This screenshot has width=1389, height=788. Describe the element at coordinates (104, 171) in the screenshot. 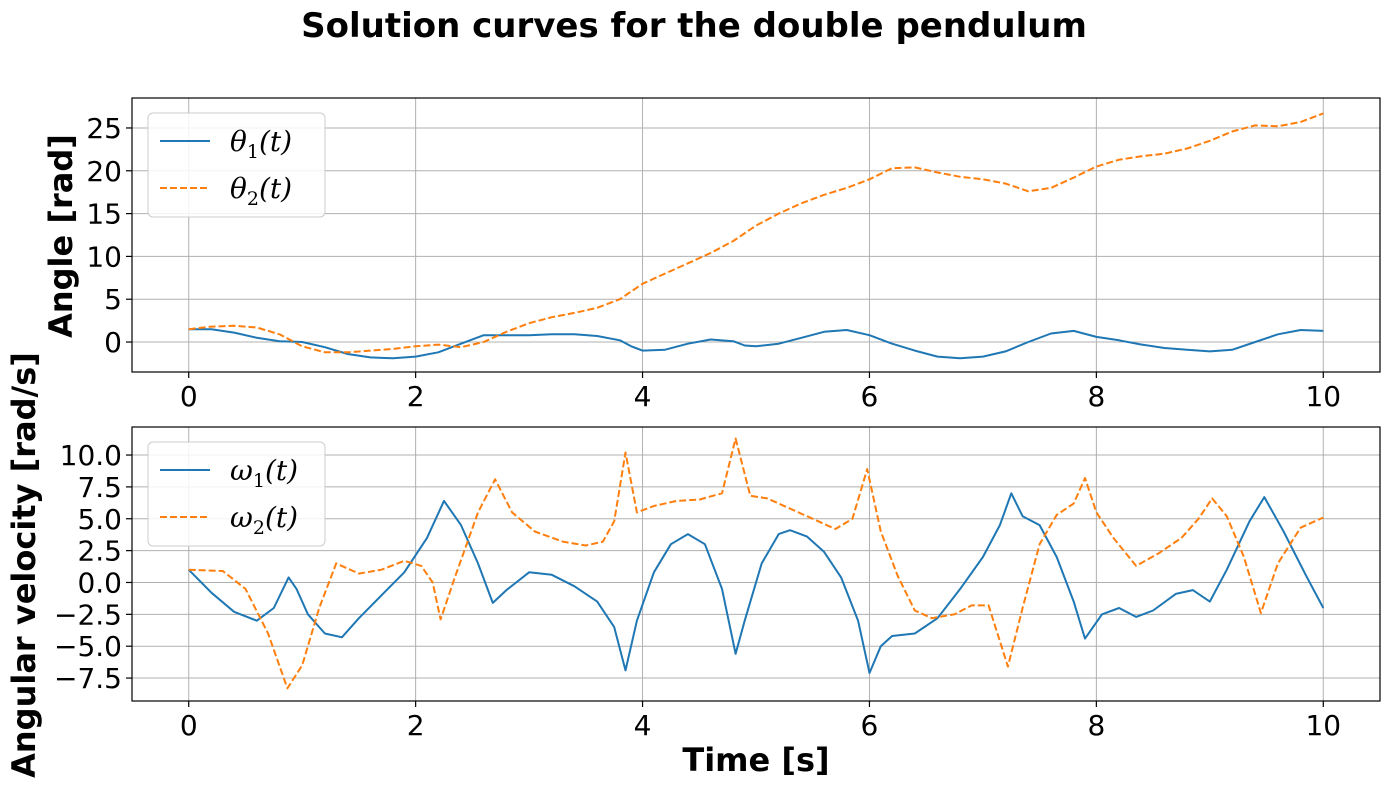

I see `angle-y-tick-label: 20` at that location.